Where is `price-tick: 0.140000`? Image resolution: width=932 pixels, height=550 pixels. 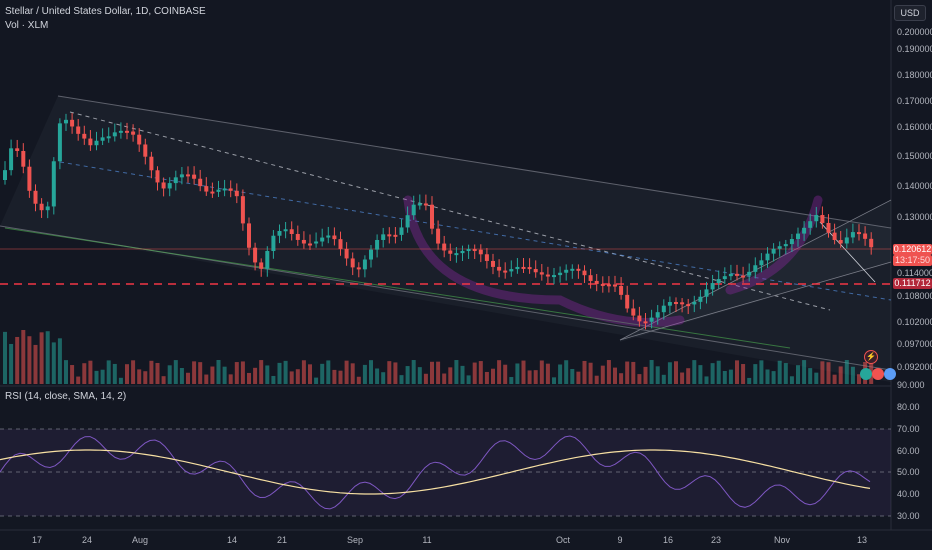
price-tick: 0.140000 is located at coordinates (914, 186).